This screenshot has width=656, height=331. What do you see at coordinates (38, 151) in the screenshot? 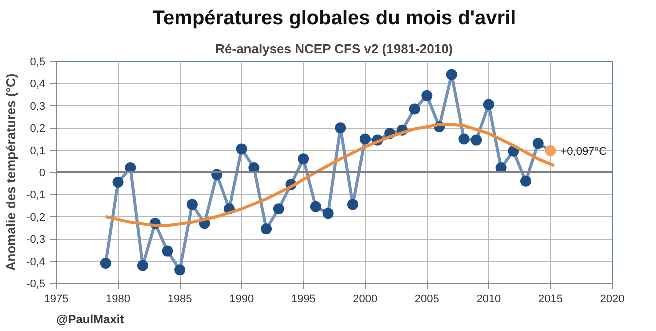
I see `y-tick-label: 0,1` at bounding box center [38, 151].